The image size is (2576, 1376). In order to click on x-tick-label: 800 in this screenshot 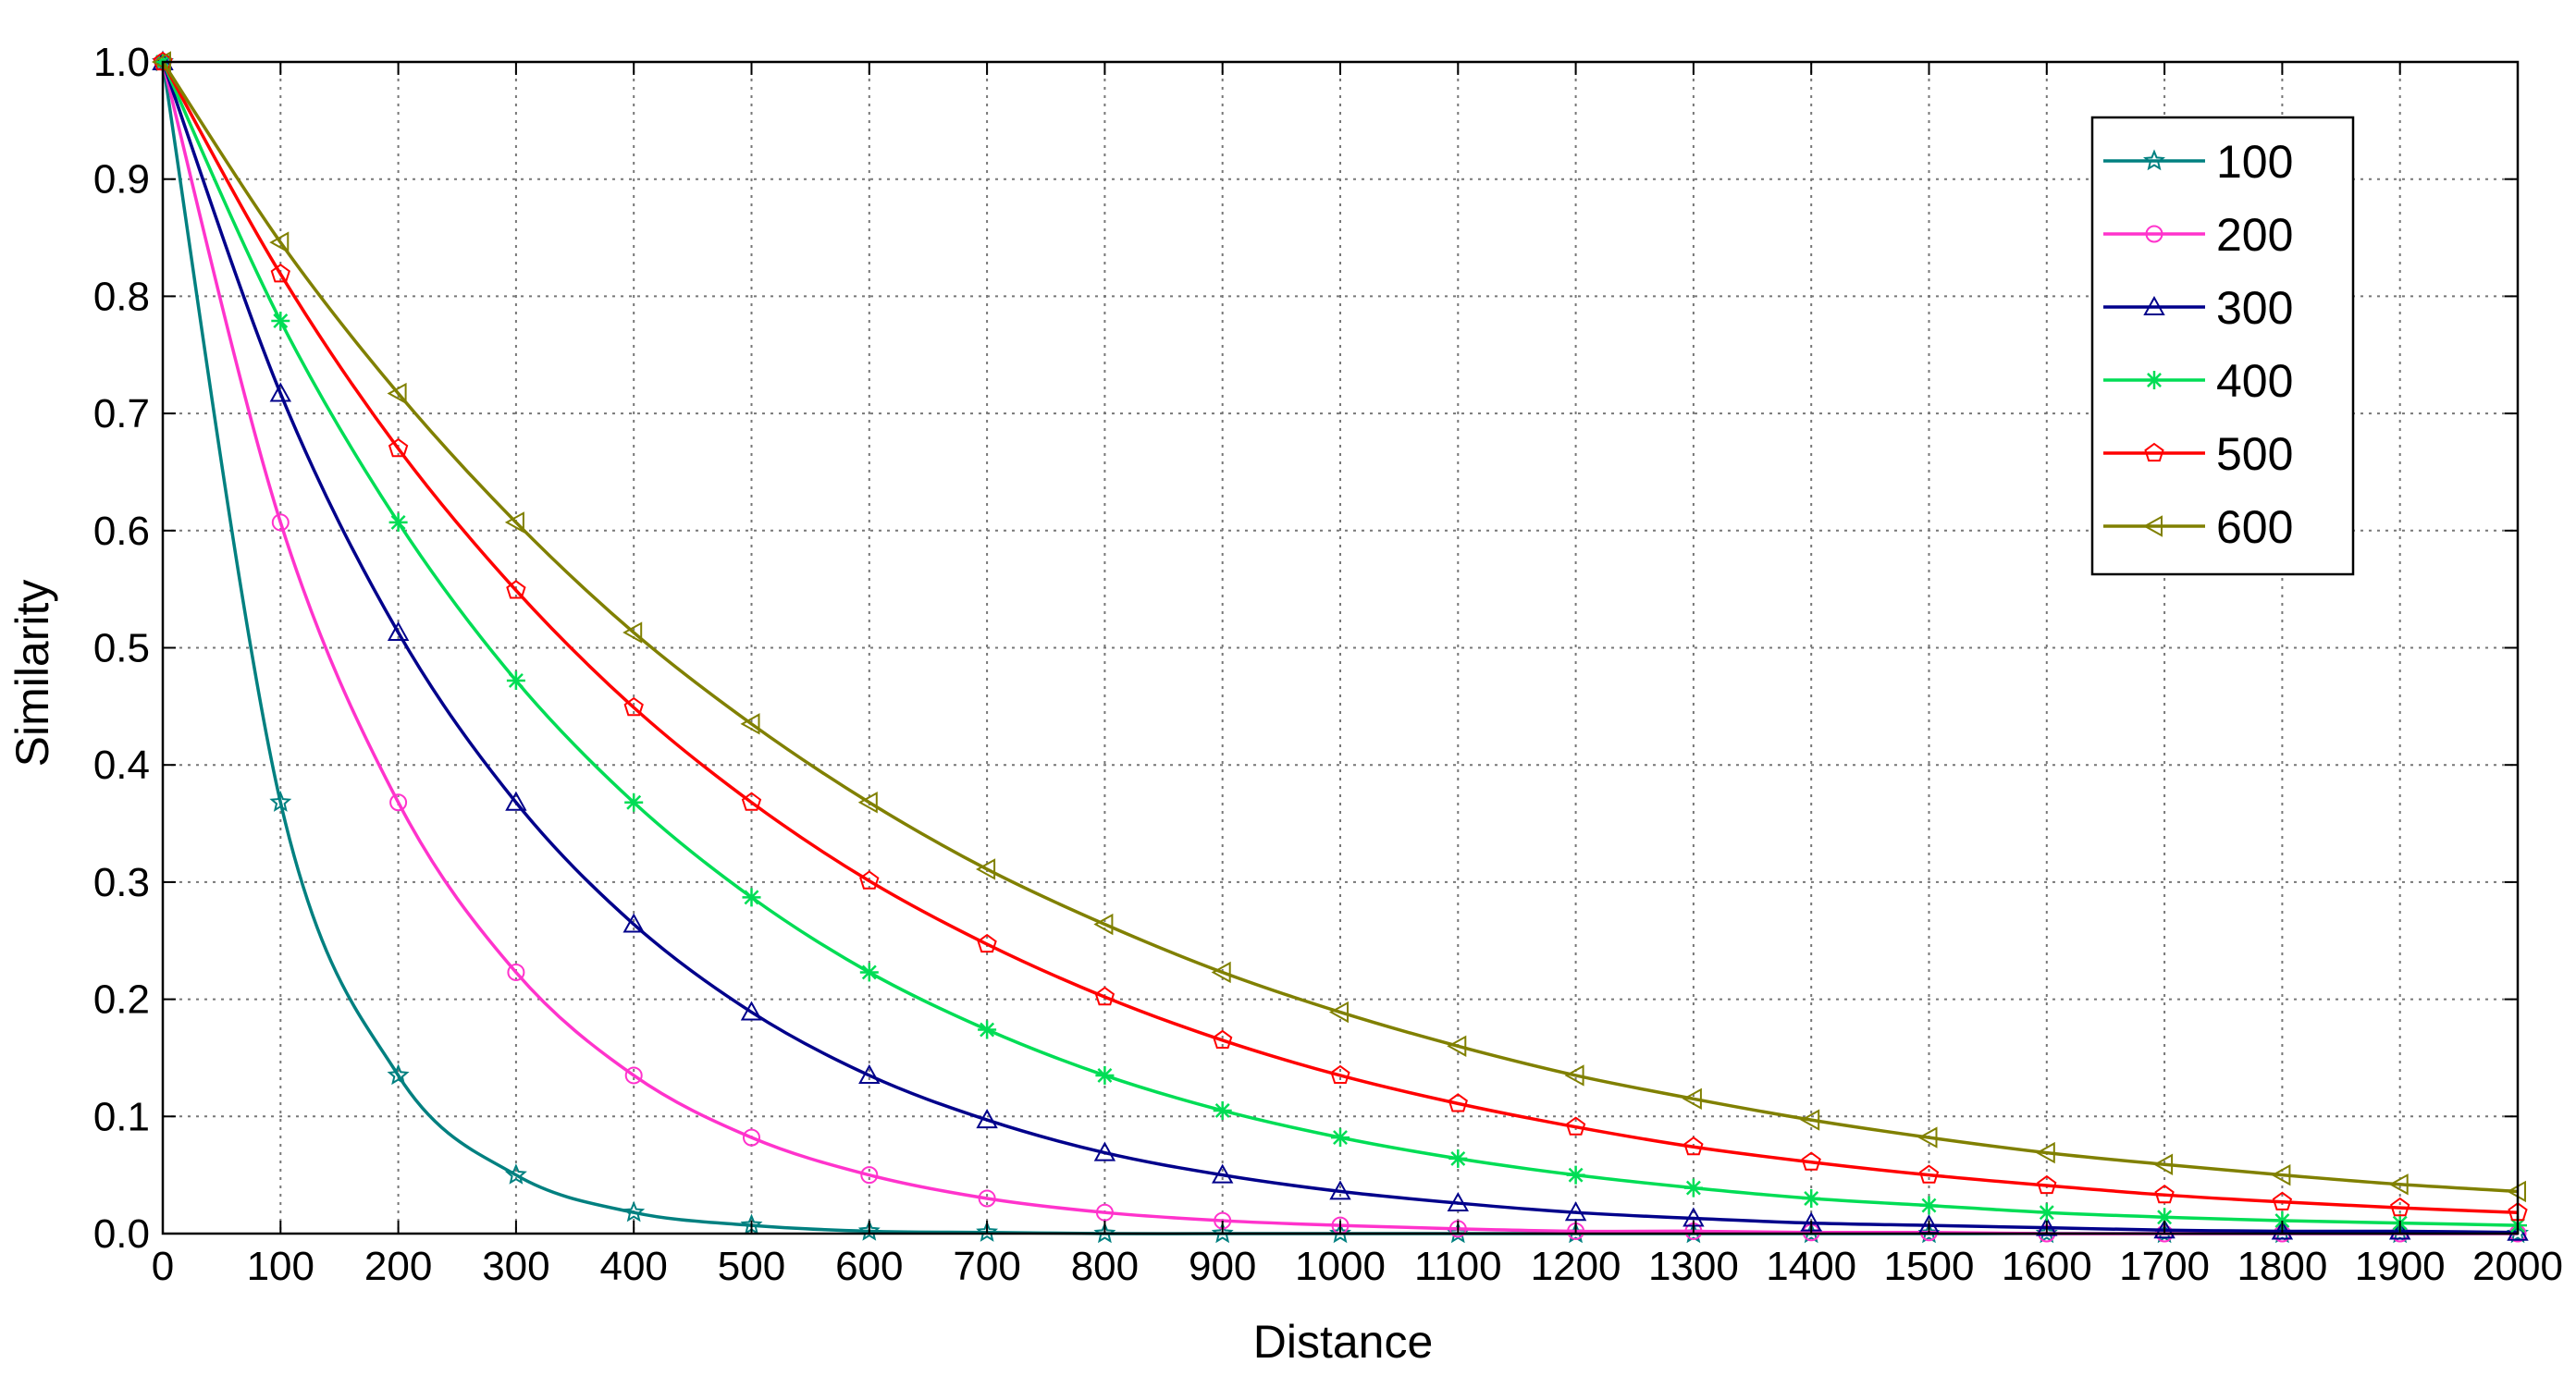, I will do `click(1105, 1266)`.